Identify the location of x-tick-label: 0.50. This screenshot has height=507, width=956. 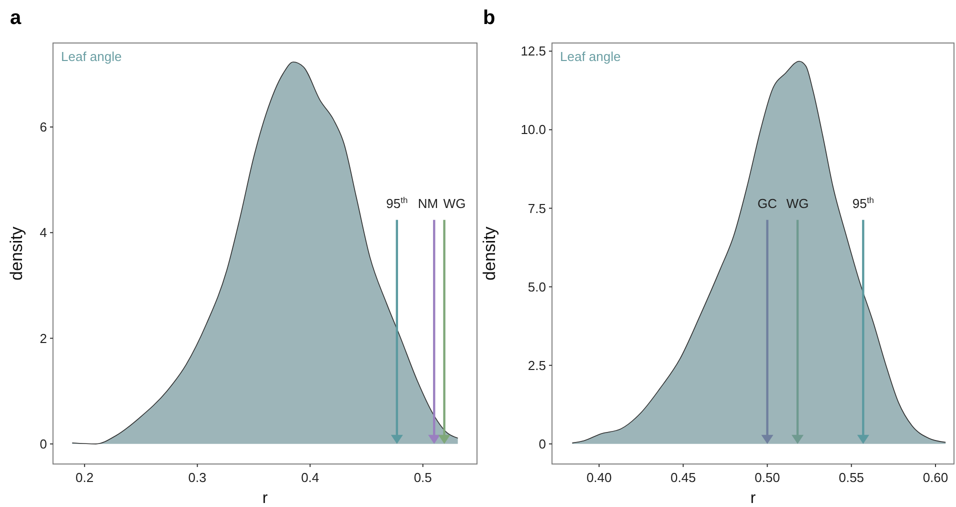
(767, 477).